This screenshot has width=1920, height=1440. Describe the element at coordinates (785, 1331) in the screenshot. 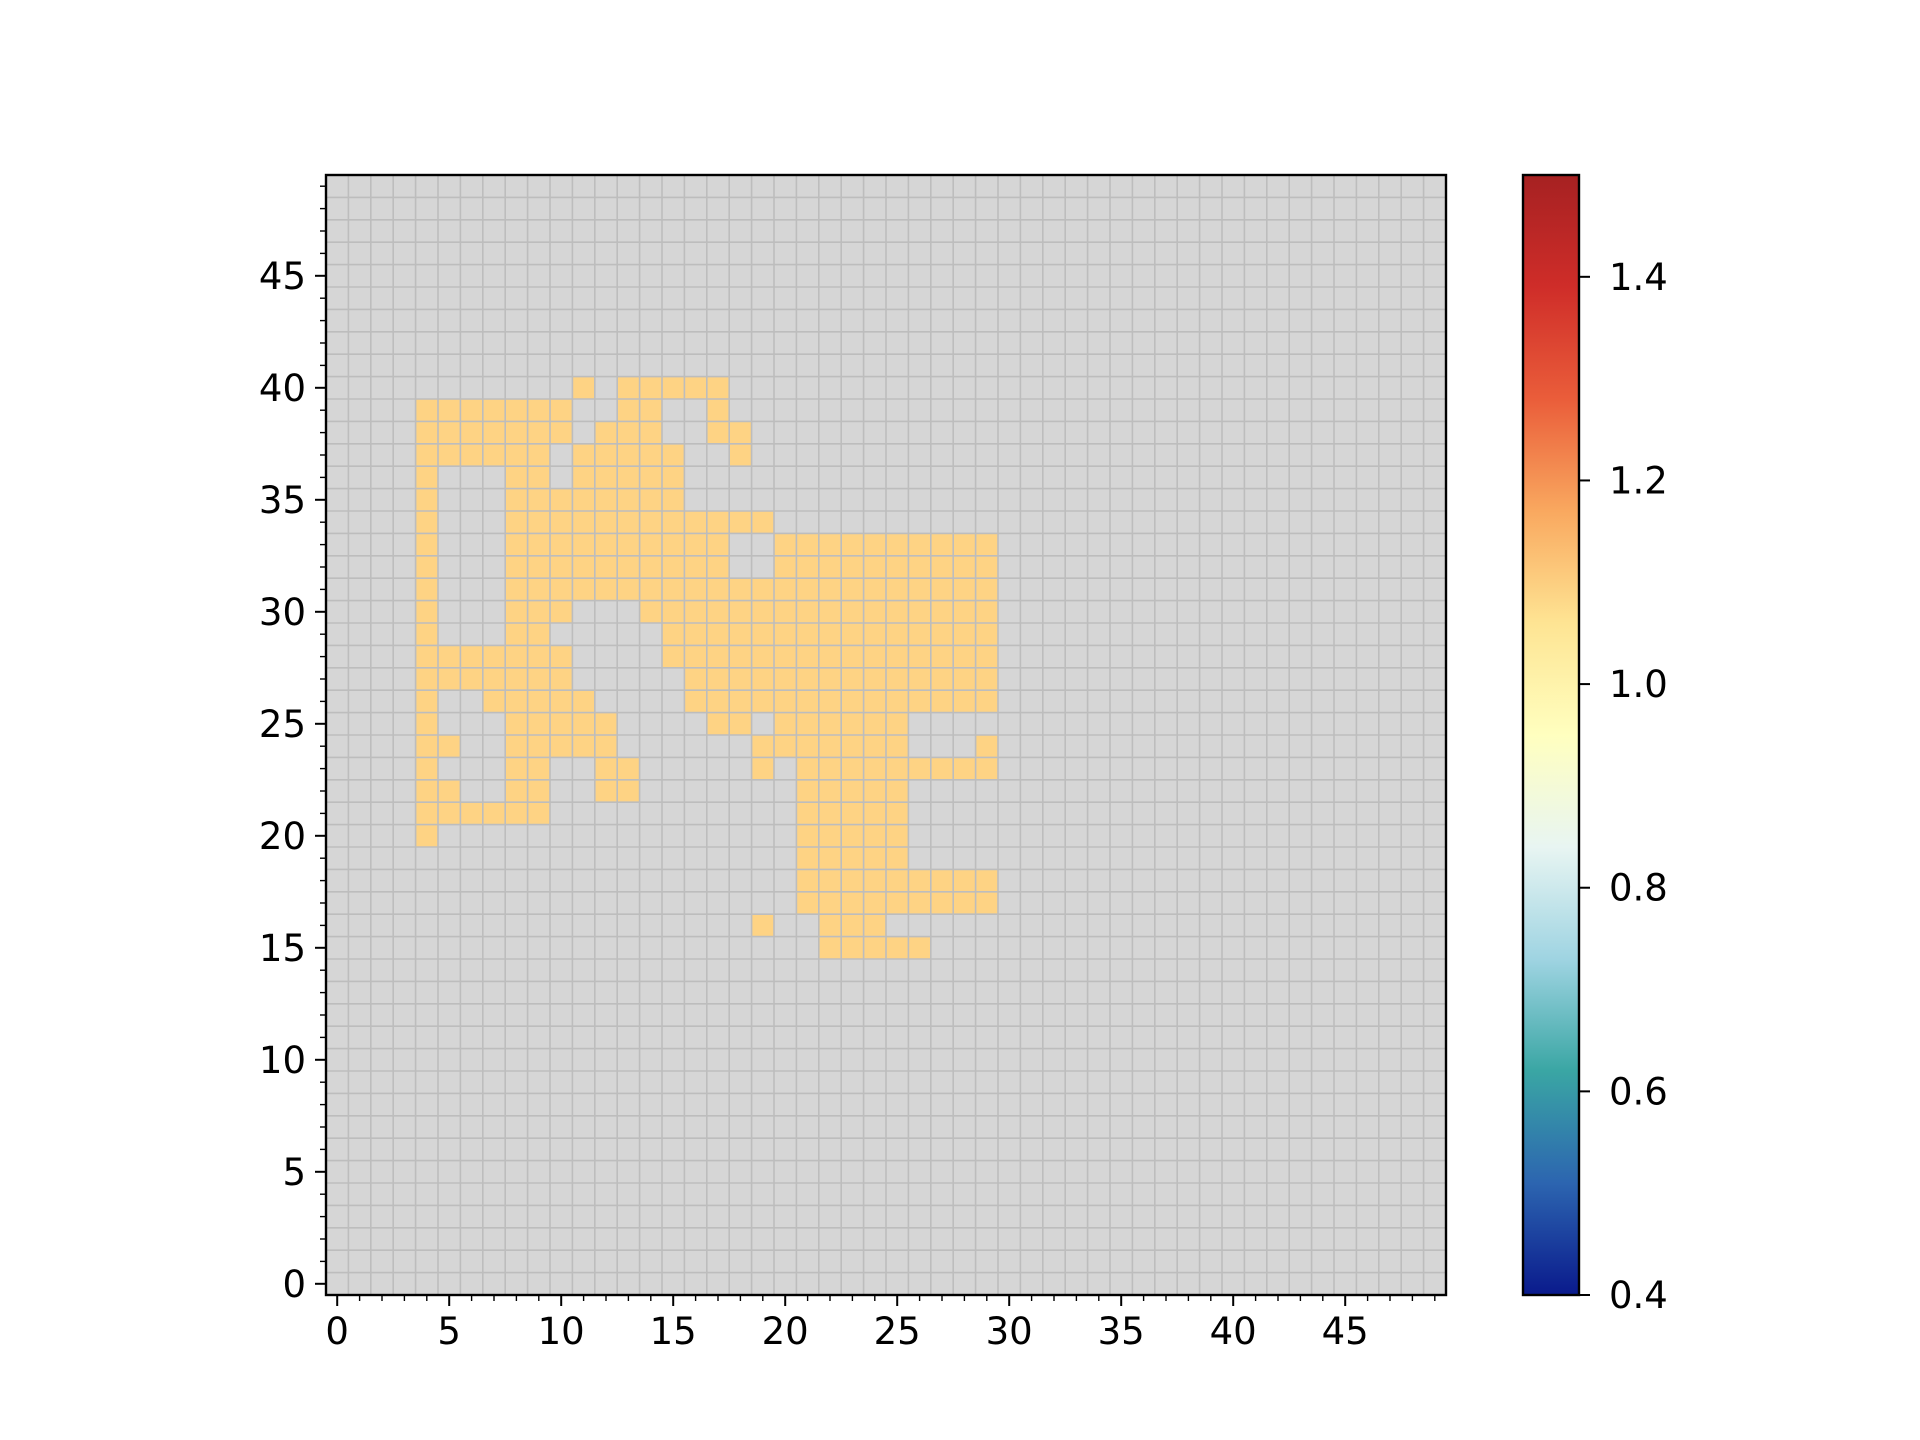

I see `x-tick-label: 20` at that location.